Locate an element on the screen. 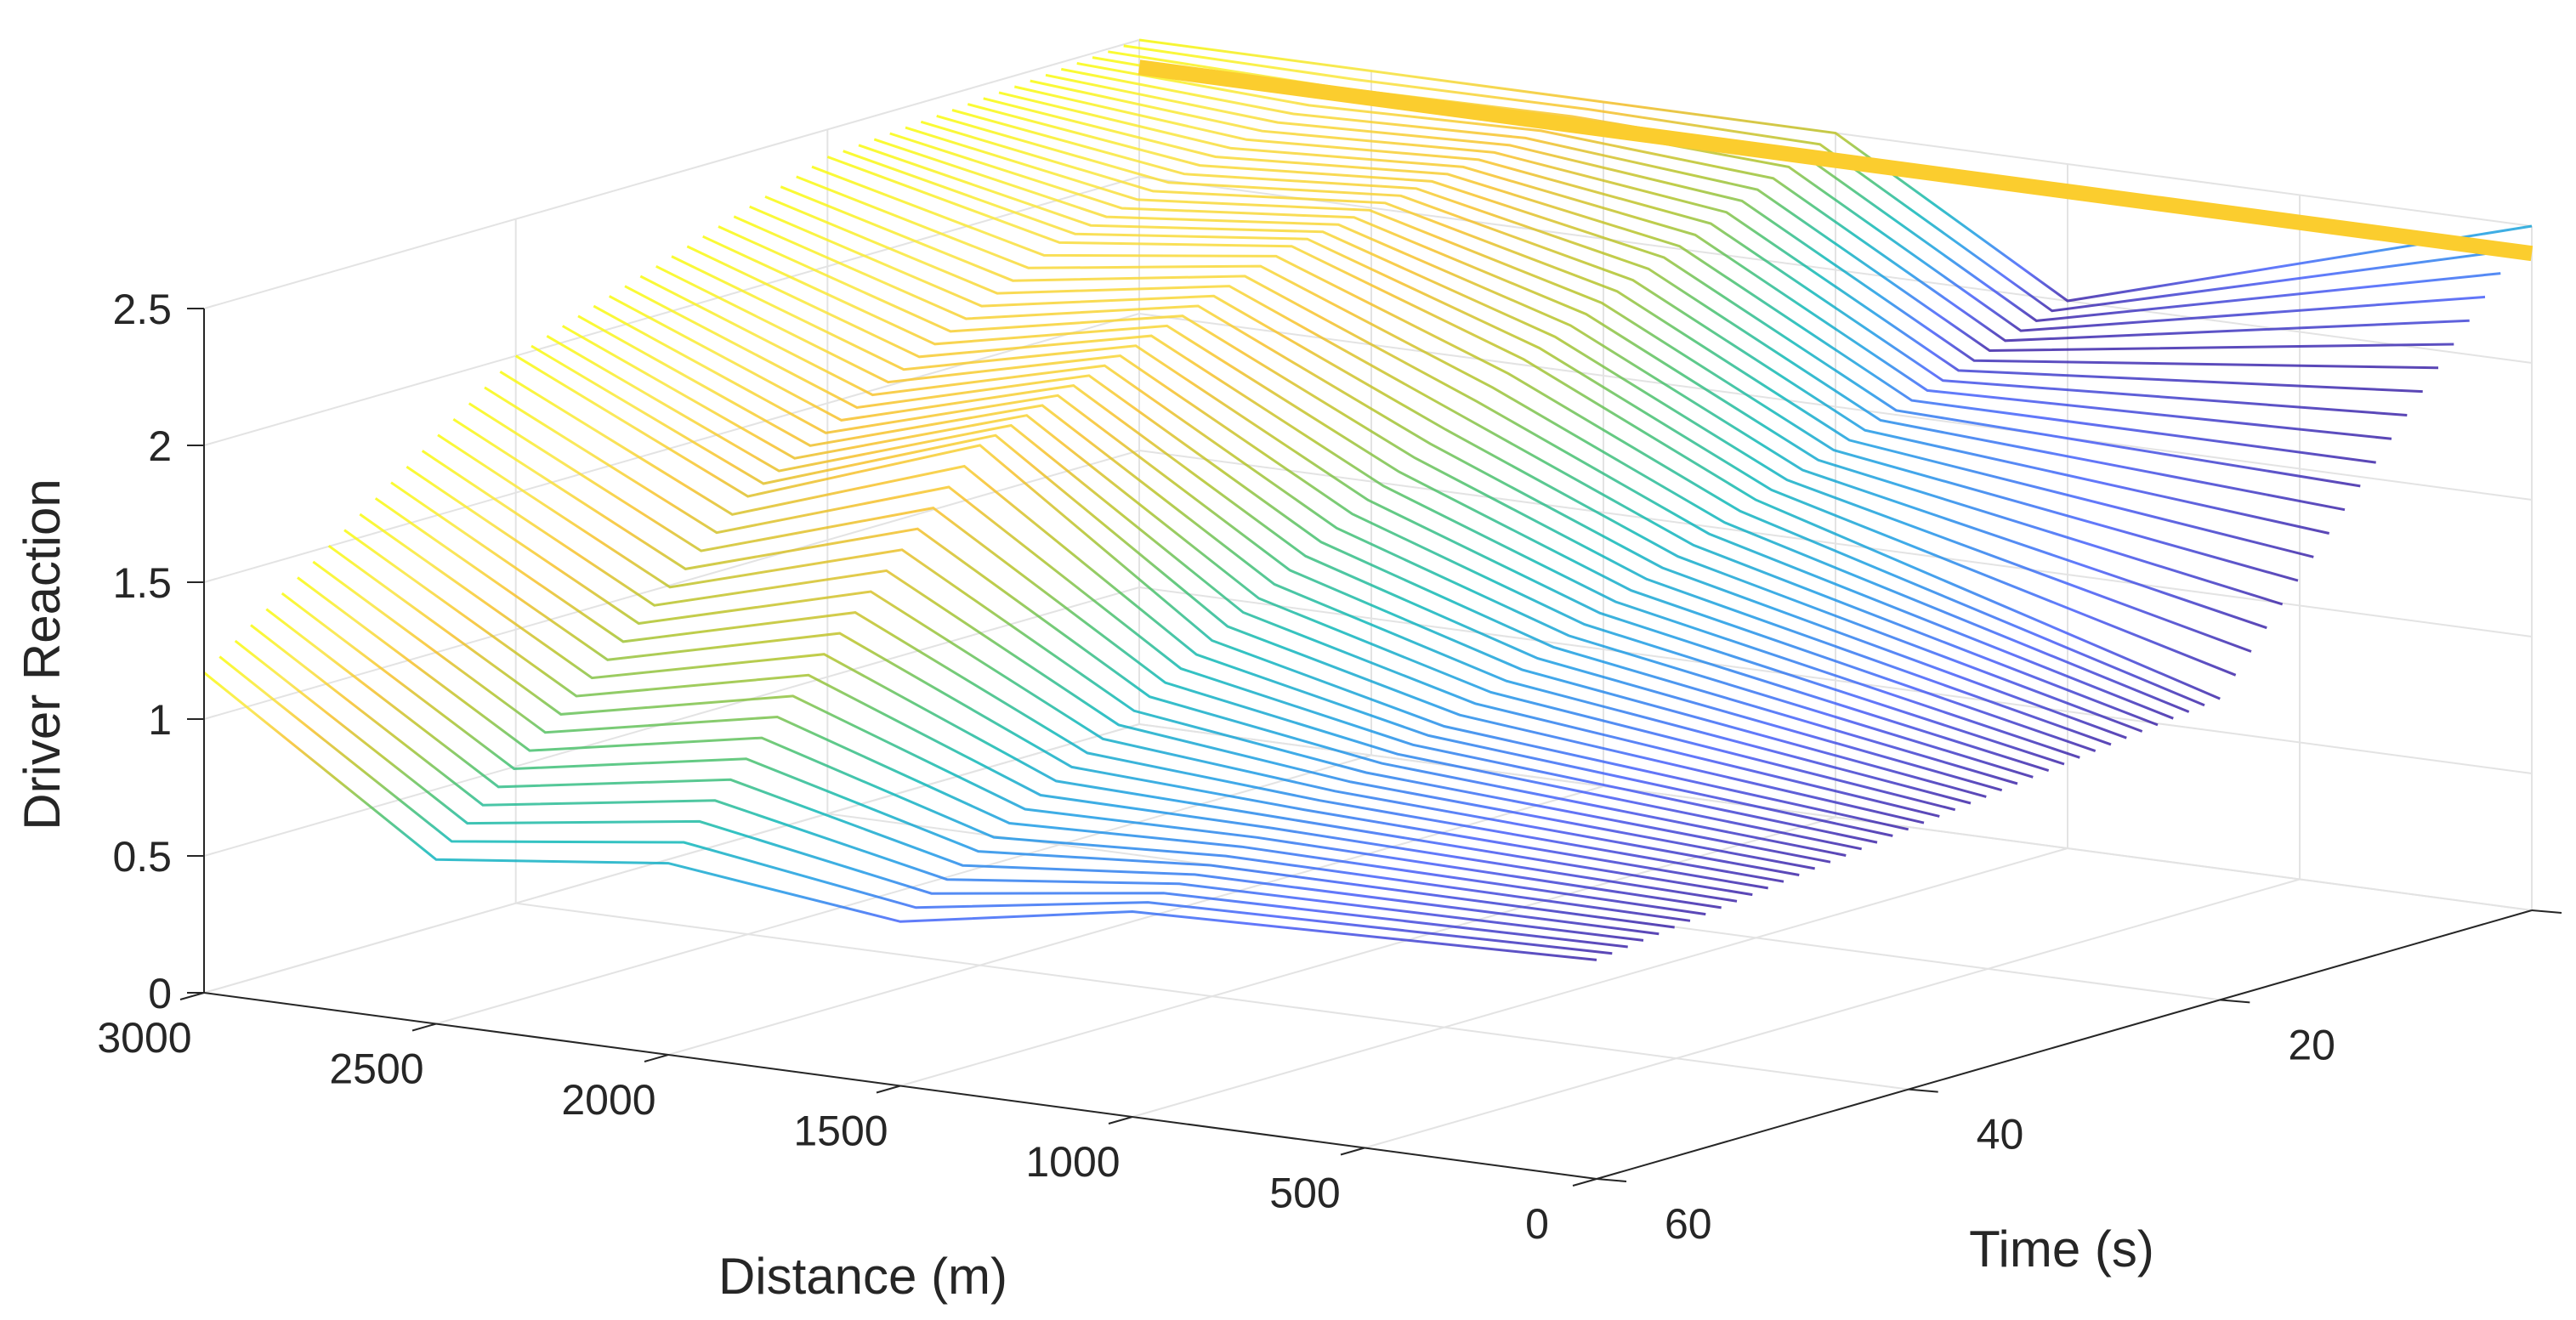 This screenshot has height=1320, width=2576. reaction-tick-label: 2.5 is located at coordinates (142, 309).